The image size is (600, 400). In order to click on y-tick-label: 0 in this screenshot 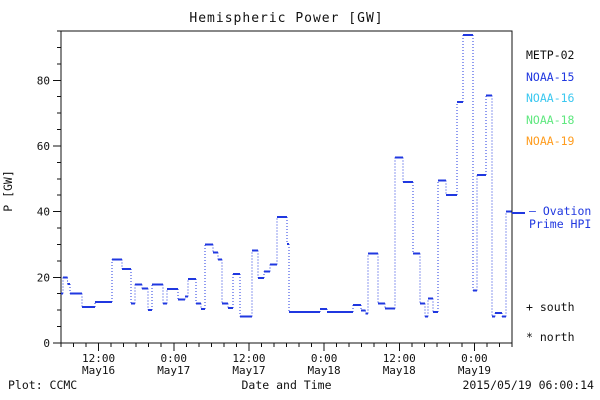, I will do `click(46, 343)`.